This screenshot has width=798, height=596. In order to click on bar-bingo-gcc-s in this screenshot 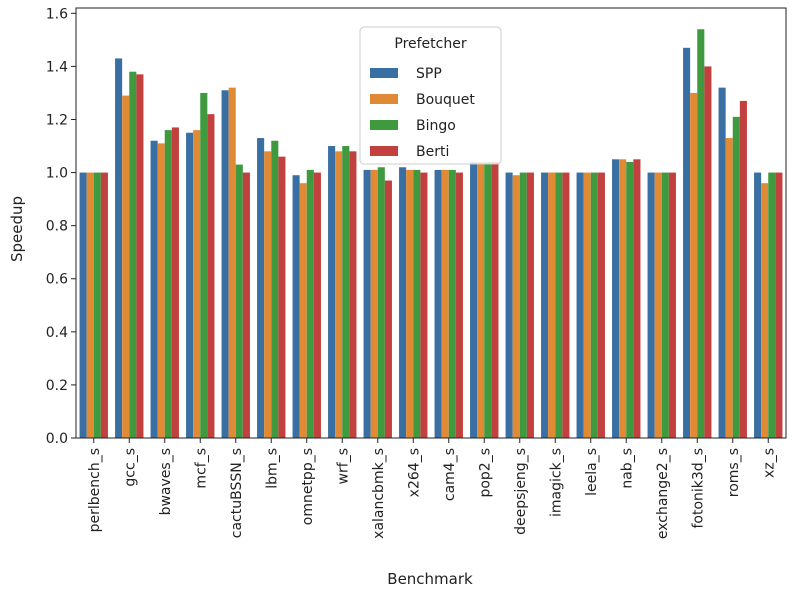, I will do `click(133, 254)`.